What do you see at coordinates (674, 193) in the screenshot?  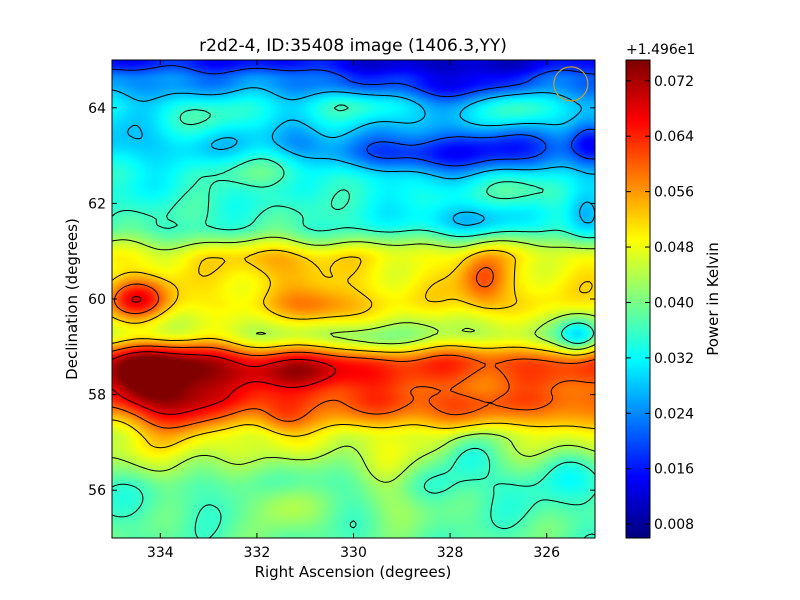 I see `colorbar-tick-label: 0.056` at bounding box center [674, 193].